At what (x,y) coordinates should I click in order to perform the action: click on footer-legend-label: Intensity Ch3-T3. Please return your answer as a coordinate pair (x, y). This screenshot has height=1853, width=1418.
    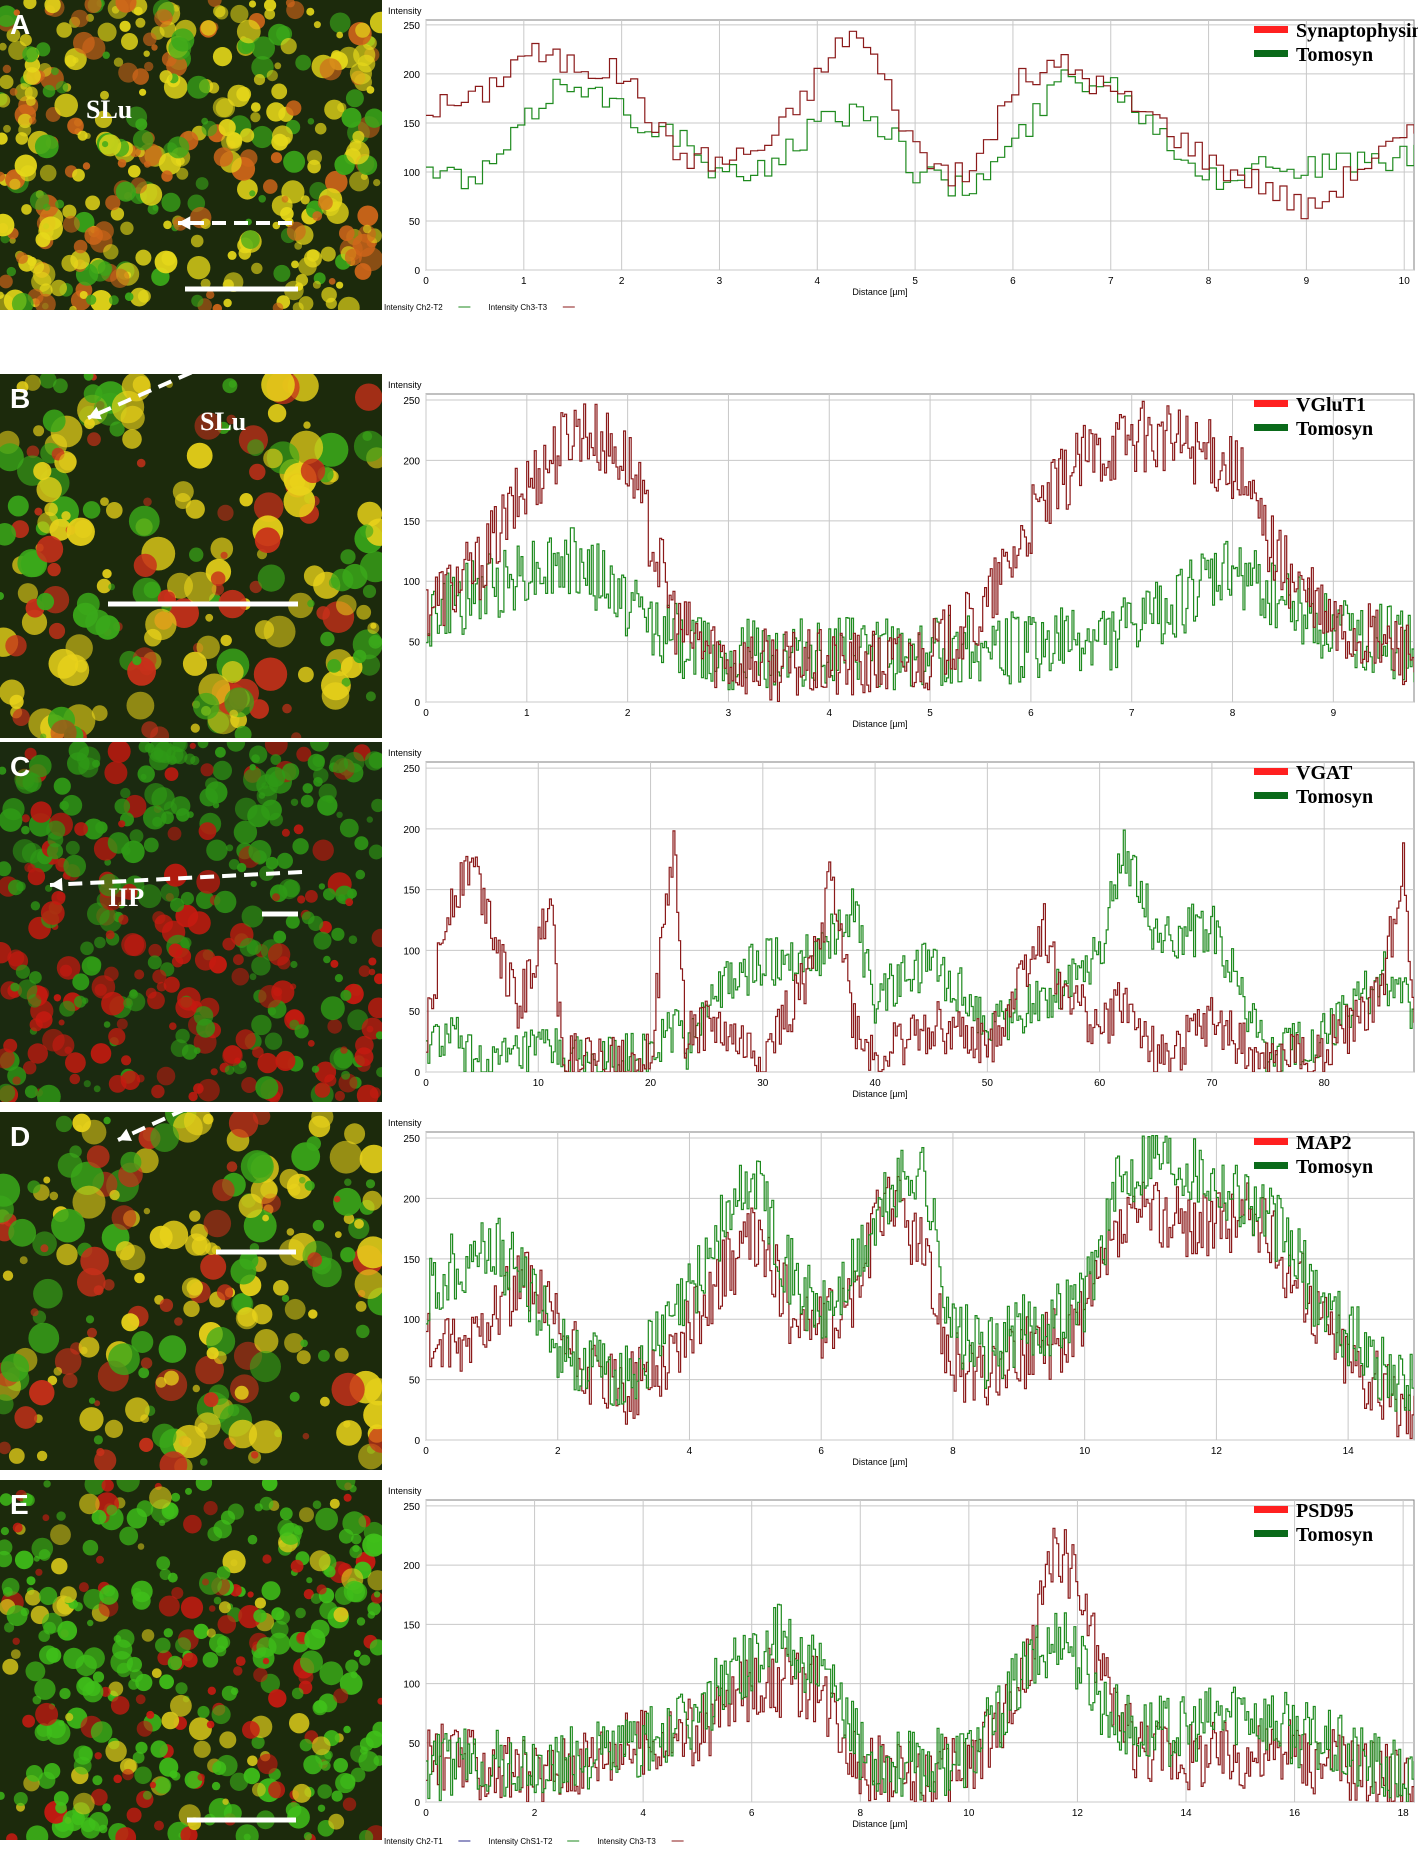
    Looking at the image, I should click on (626, 1841).